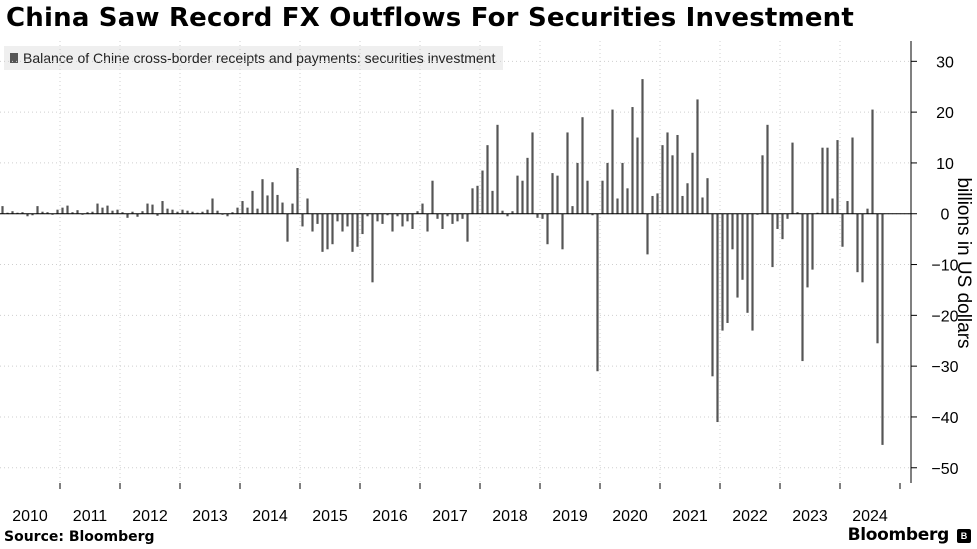 Image resolution: width=977 pixels, height=549 pixels. Describe the element at coordinates (330, 516) in the screenshot. I see `x-tick-label: 2015` at that location.